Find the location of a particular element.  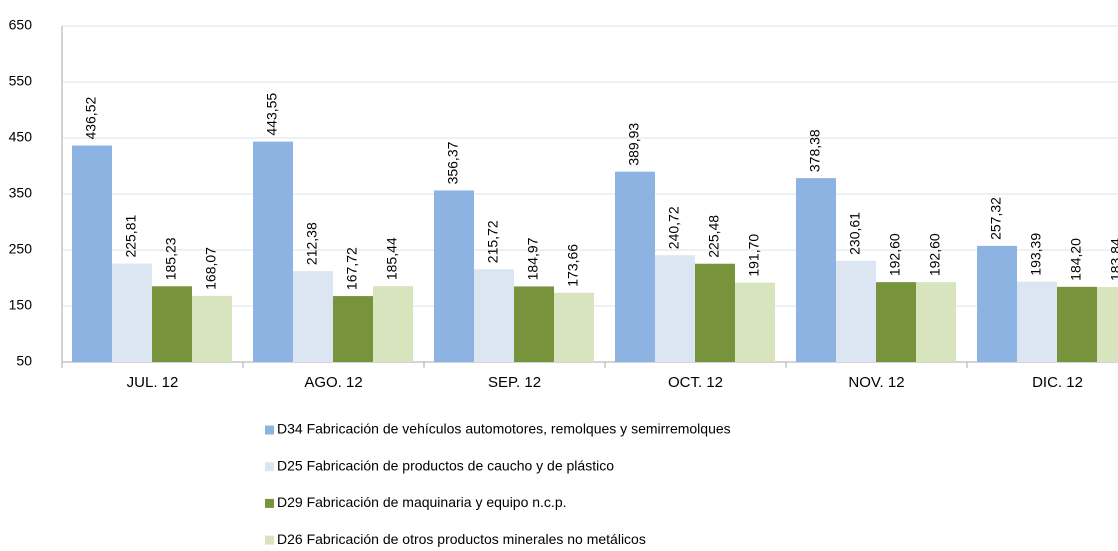

value-label: 184,97 is located at coordinates (533, 258).